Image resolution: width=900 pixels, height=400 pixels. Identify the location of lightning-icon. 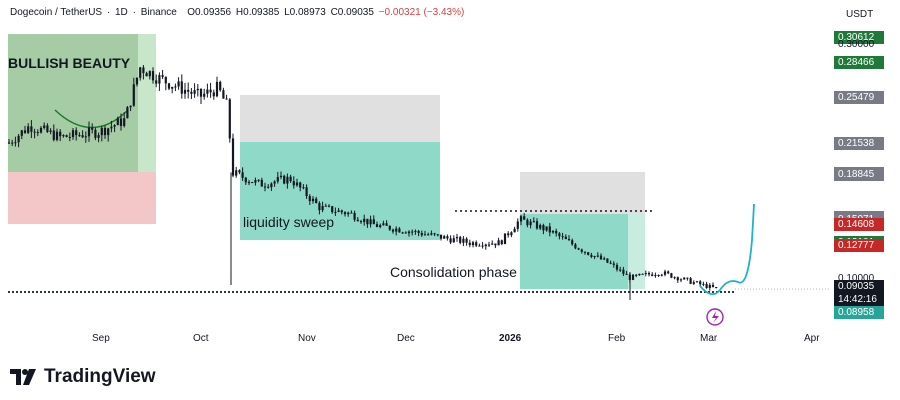
(715, 317).